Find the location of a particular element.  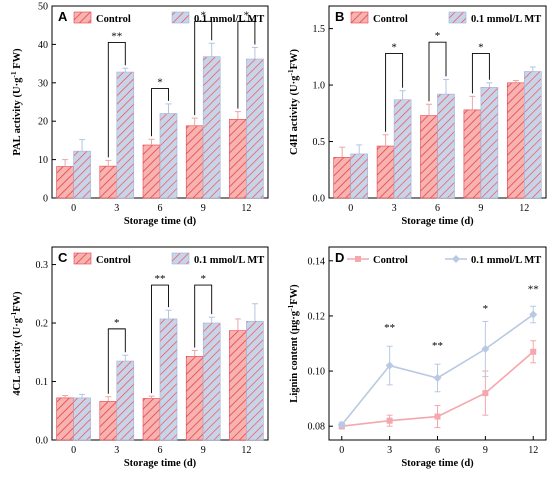

legend-swatch-control is located at coordinates (82, 17).